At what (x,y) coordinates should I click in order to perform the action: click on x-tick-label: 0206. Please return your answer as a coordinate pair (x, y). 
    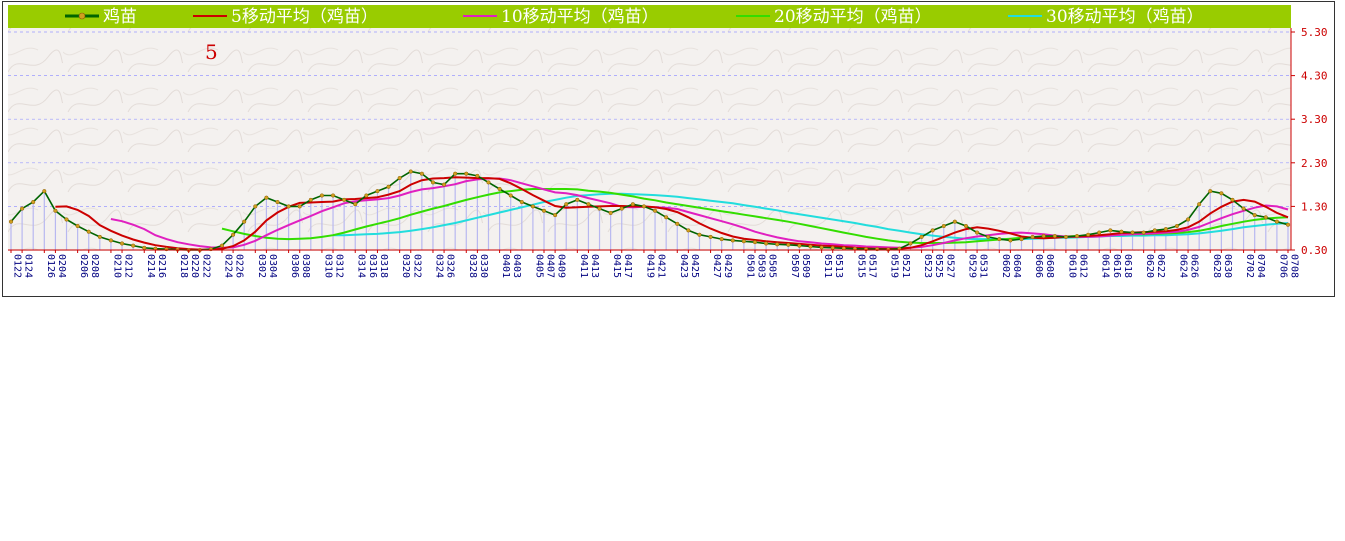
    Looking at the image, I should click on (83, 266).